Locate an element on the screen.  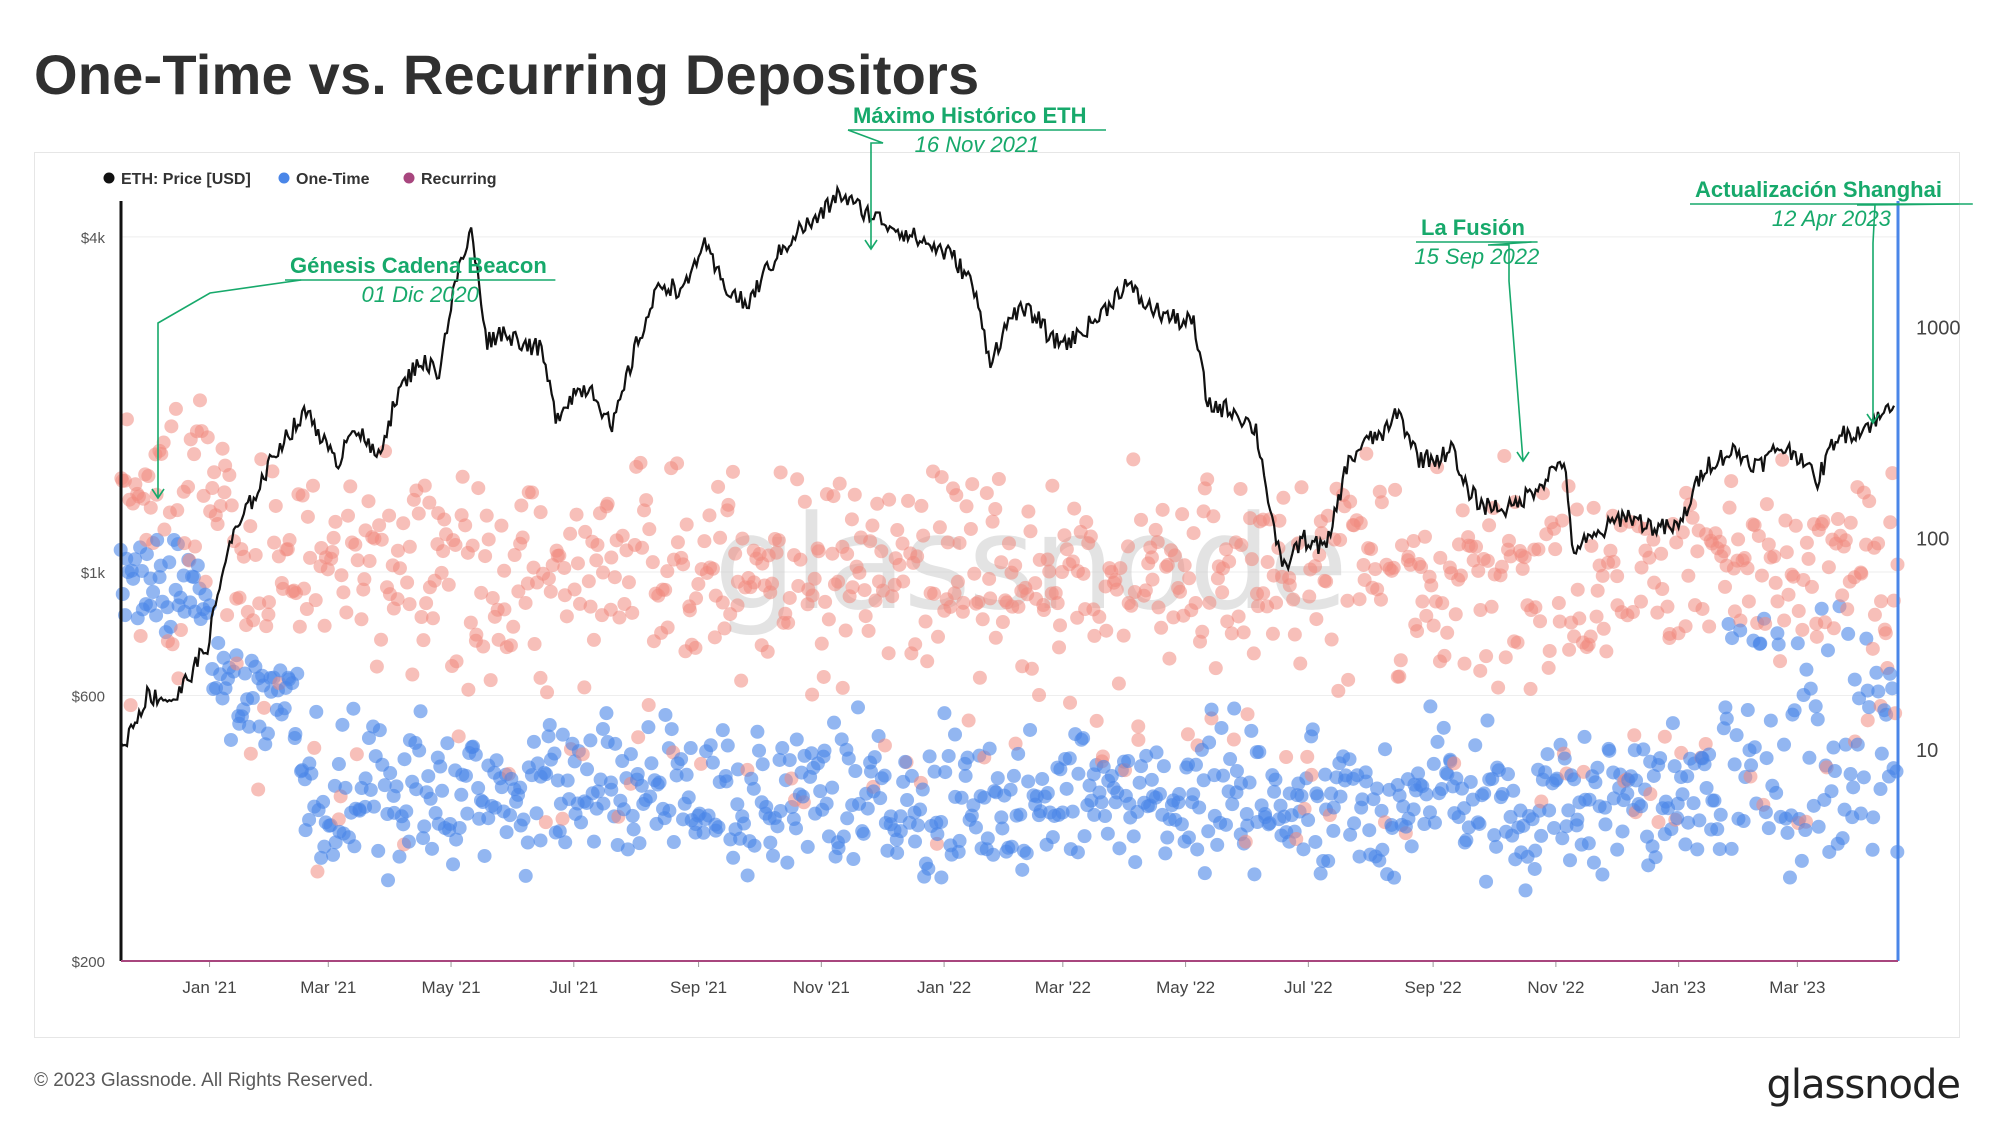
annotation-title: Actualización Shanghai is located at coordinates (1818, 189).